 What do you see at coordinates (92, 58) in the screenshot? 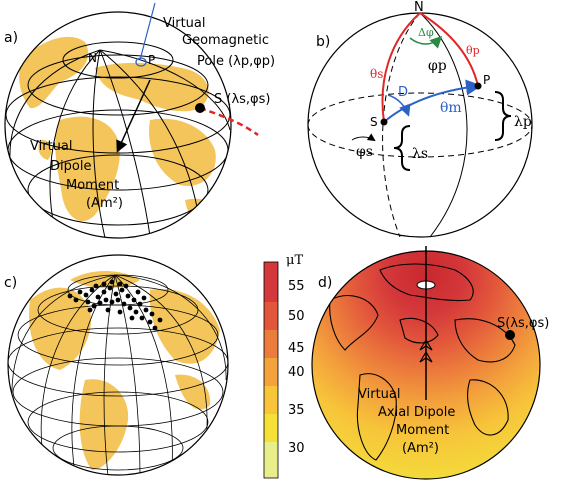
I see `north-label-a: N` at bounding box center [92, 58].